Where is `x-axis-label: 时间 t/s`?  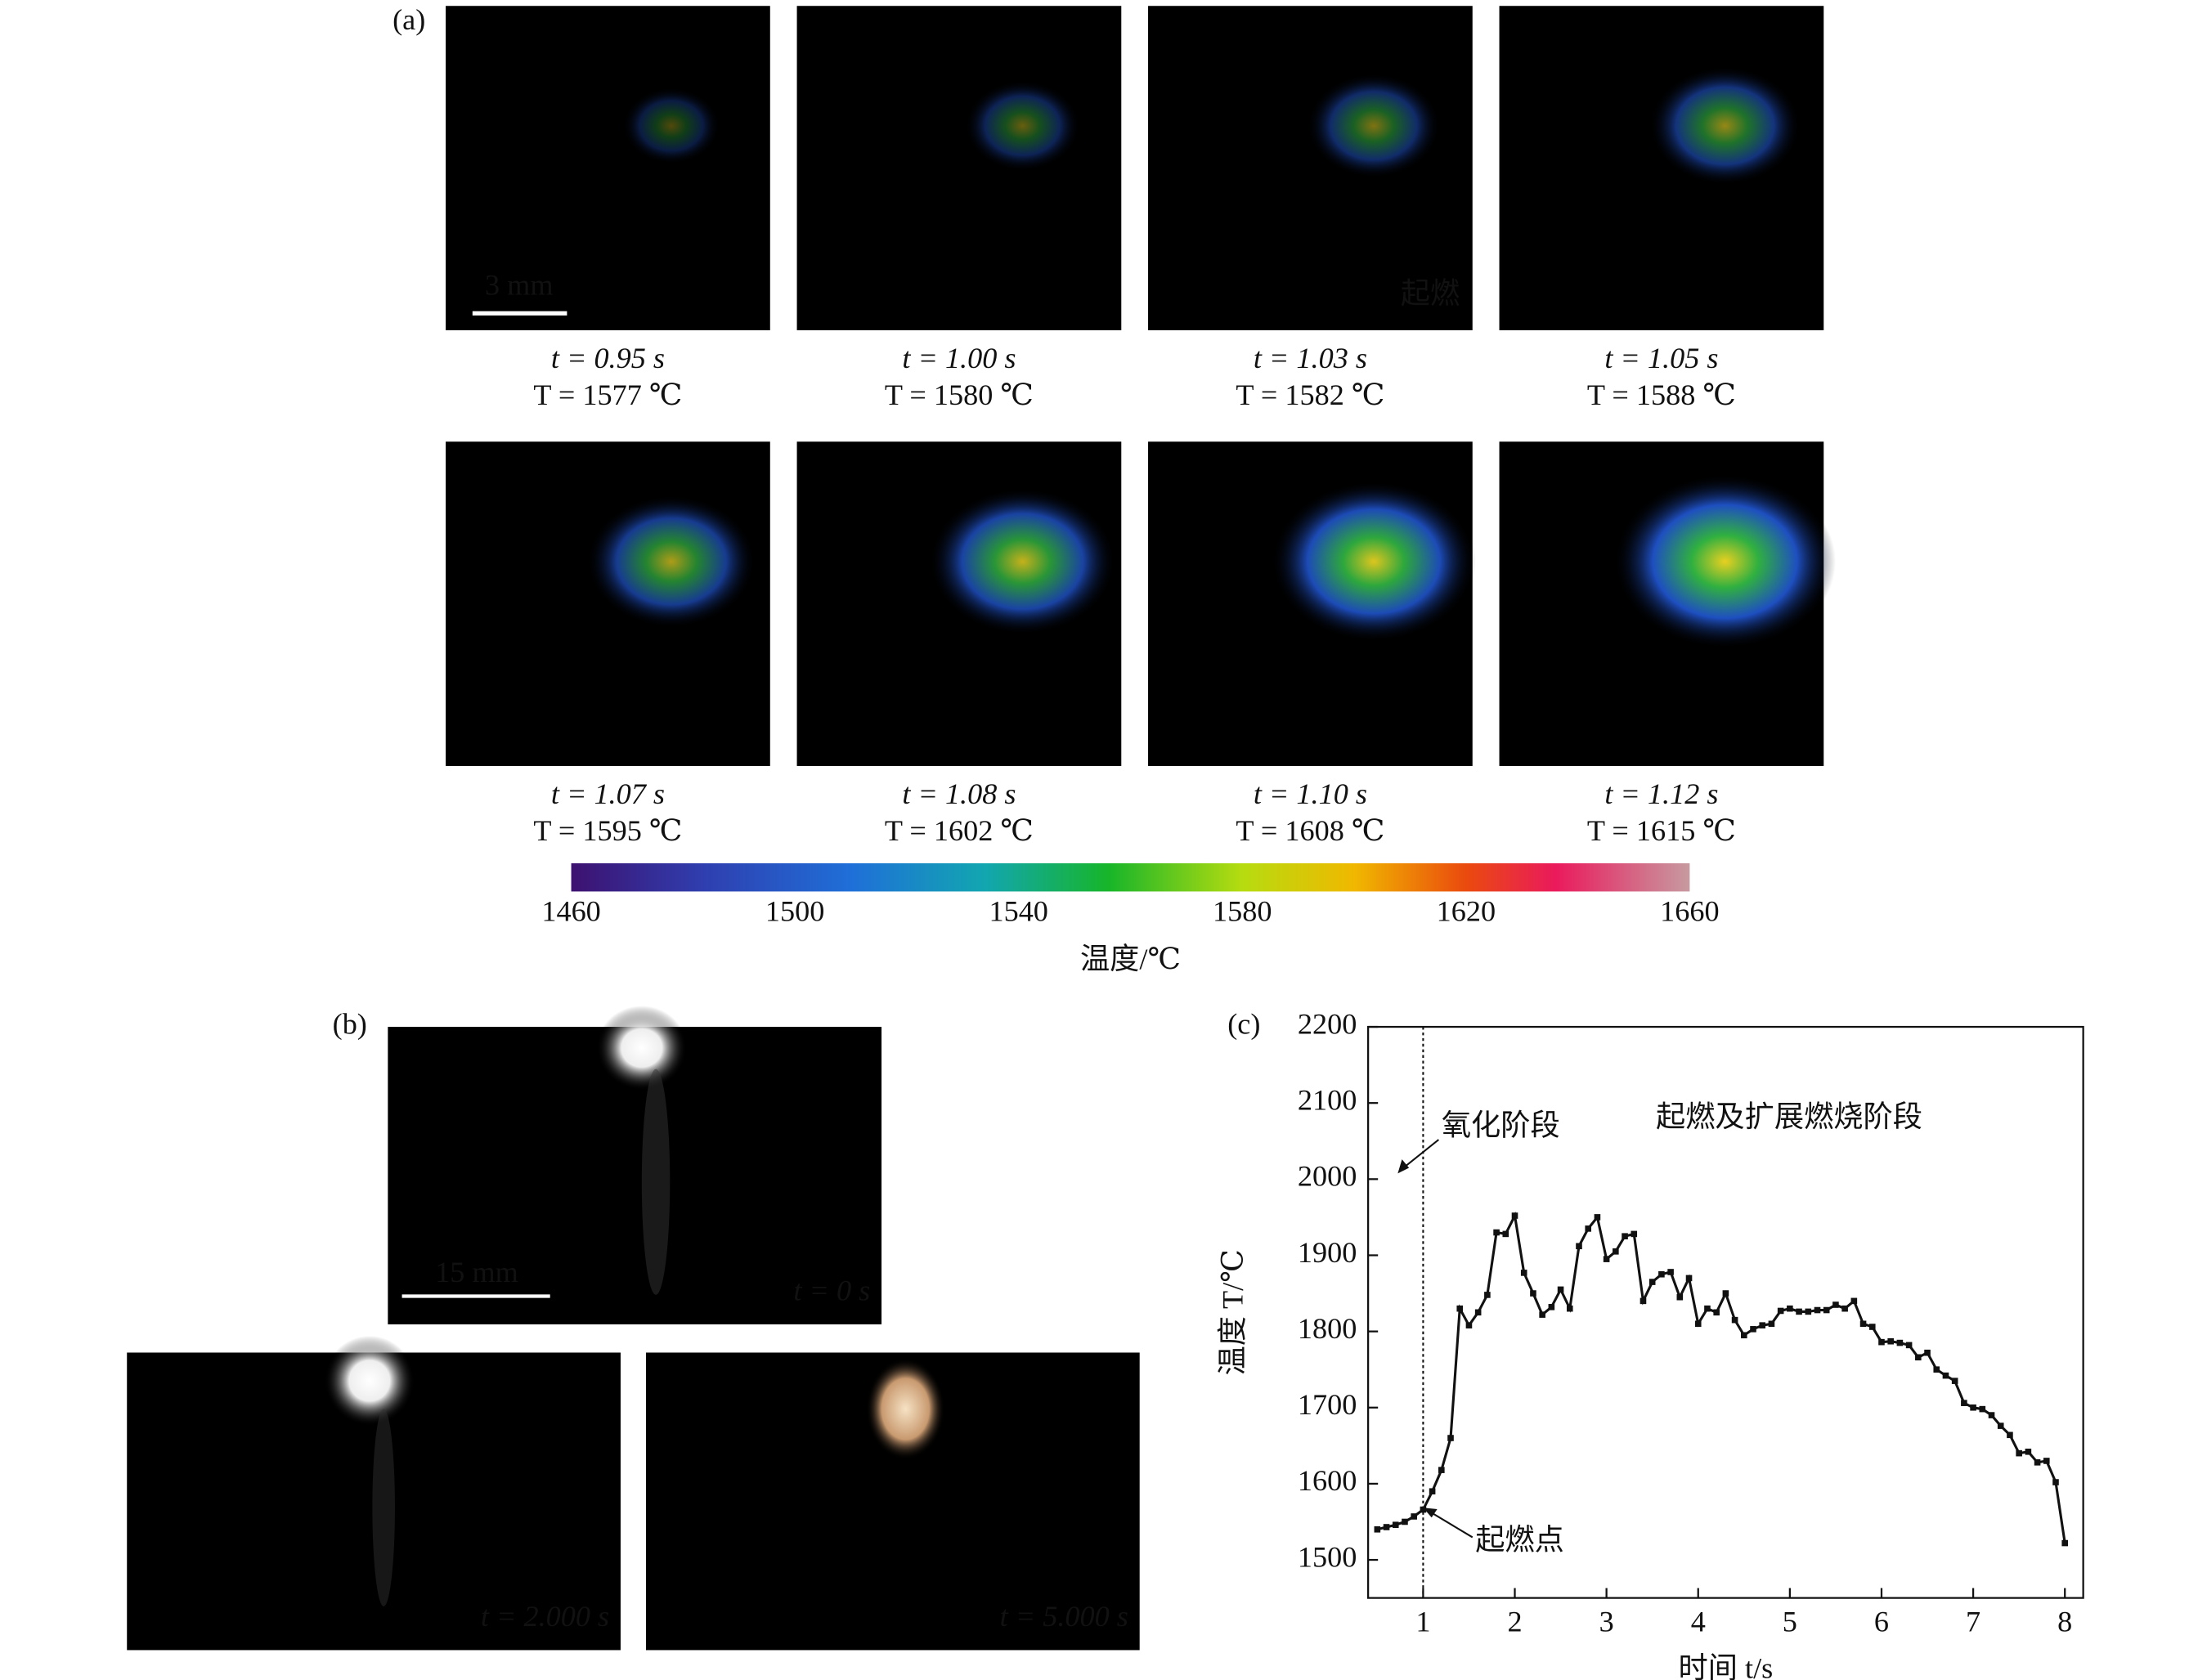
x-axis-label: 时间 t/s is located at coordinates (1726, 1666).